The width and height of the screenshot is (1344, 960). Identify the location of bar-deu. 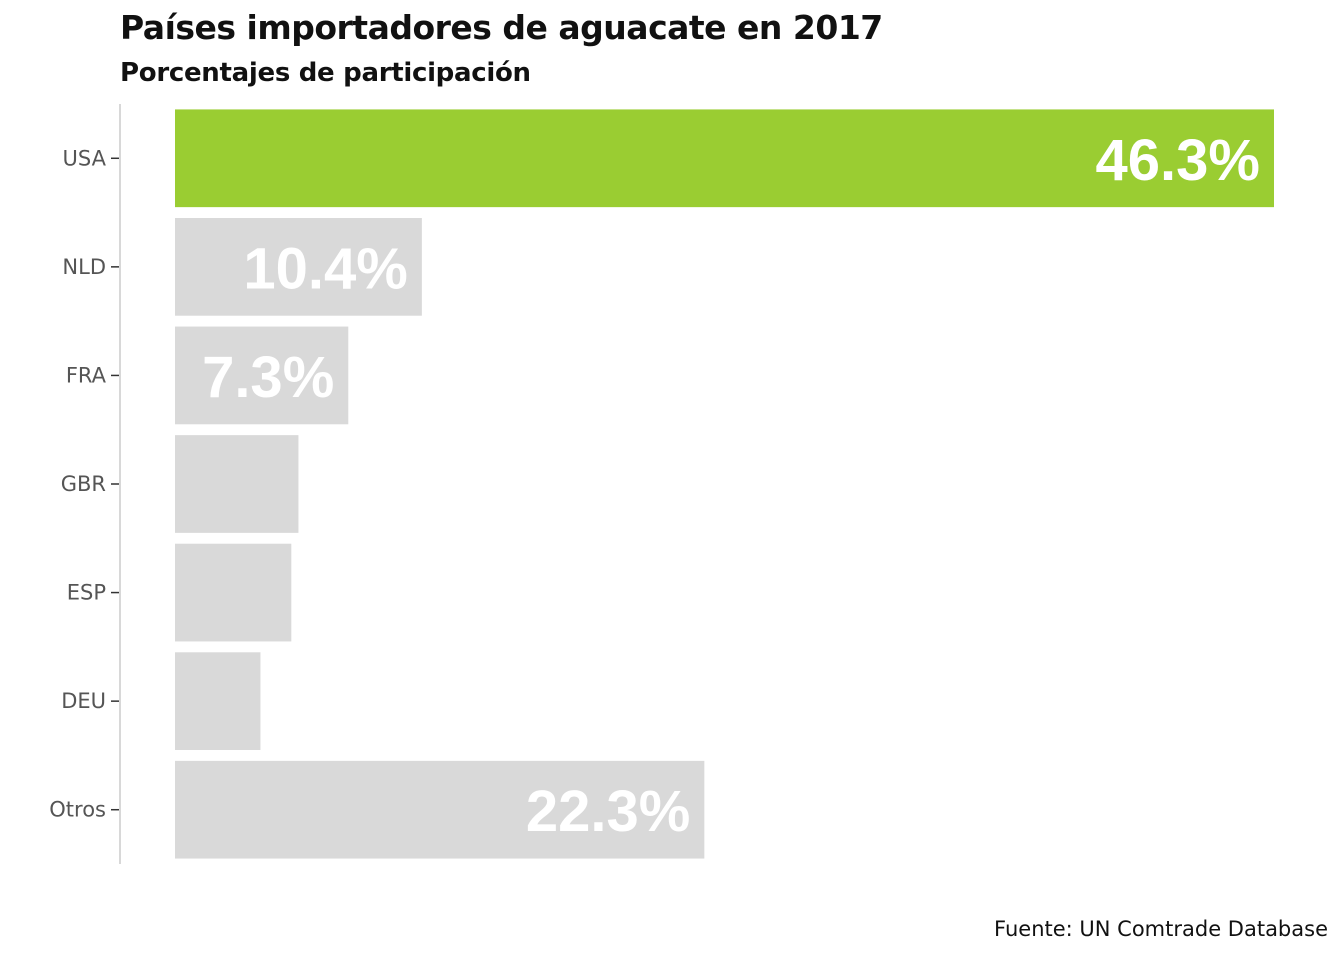
(218, 701).